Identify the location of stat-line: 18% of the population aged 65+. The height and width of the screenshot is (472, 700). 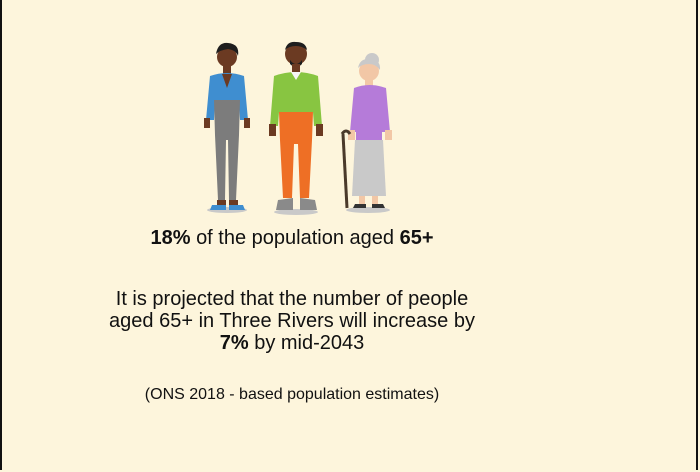
(292, 238).